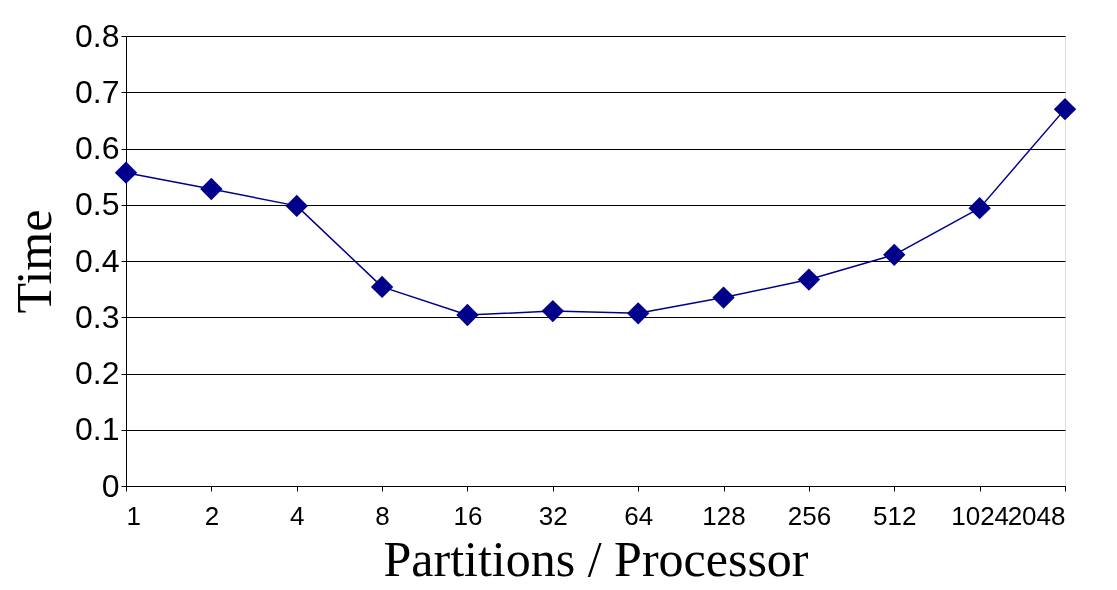  Describe the element at coordinates (809, 515) in the screenshot. I see `x-tick-label: 256` at that location.